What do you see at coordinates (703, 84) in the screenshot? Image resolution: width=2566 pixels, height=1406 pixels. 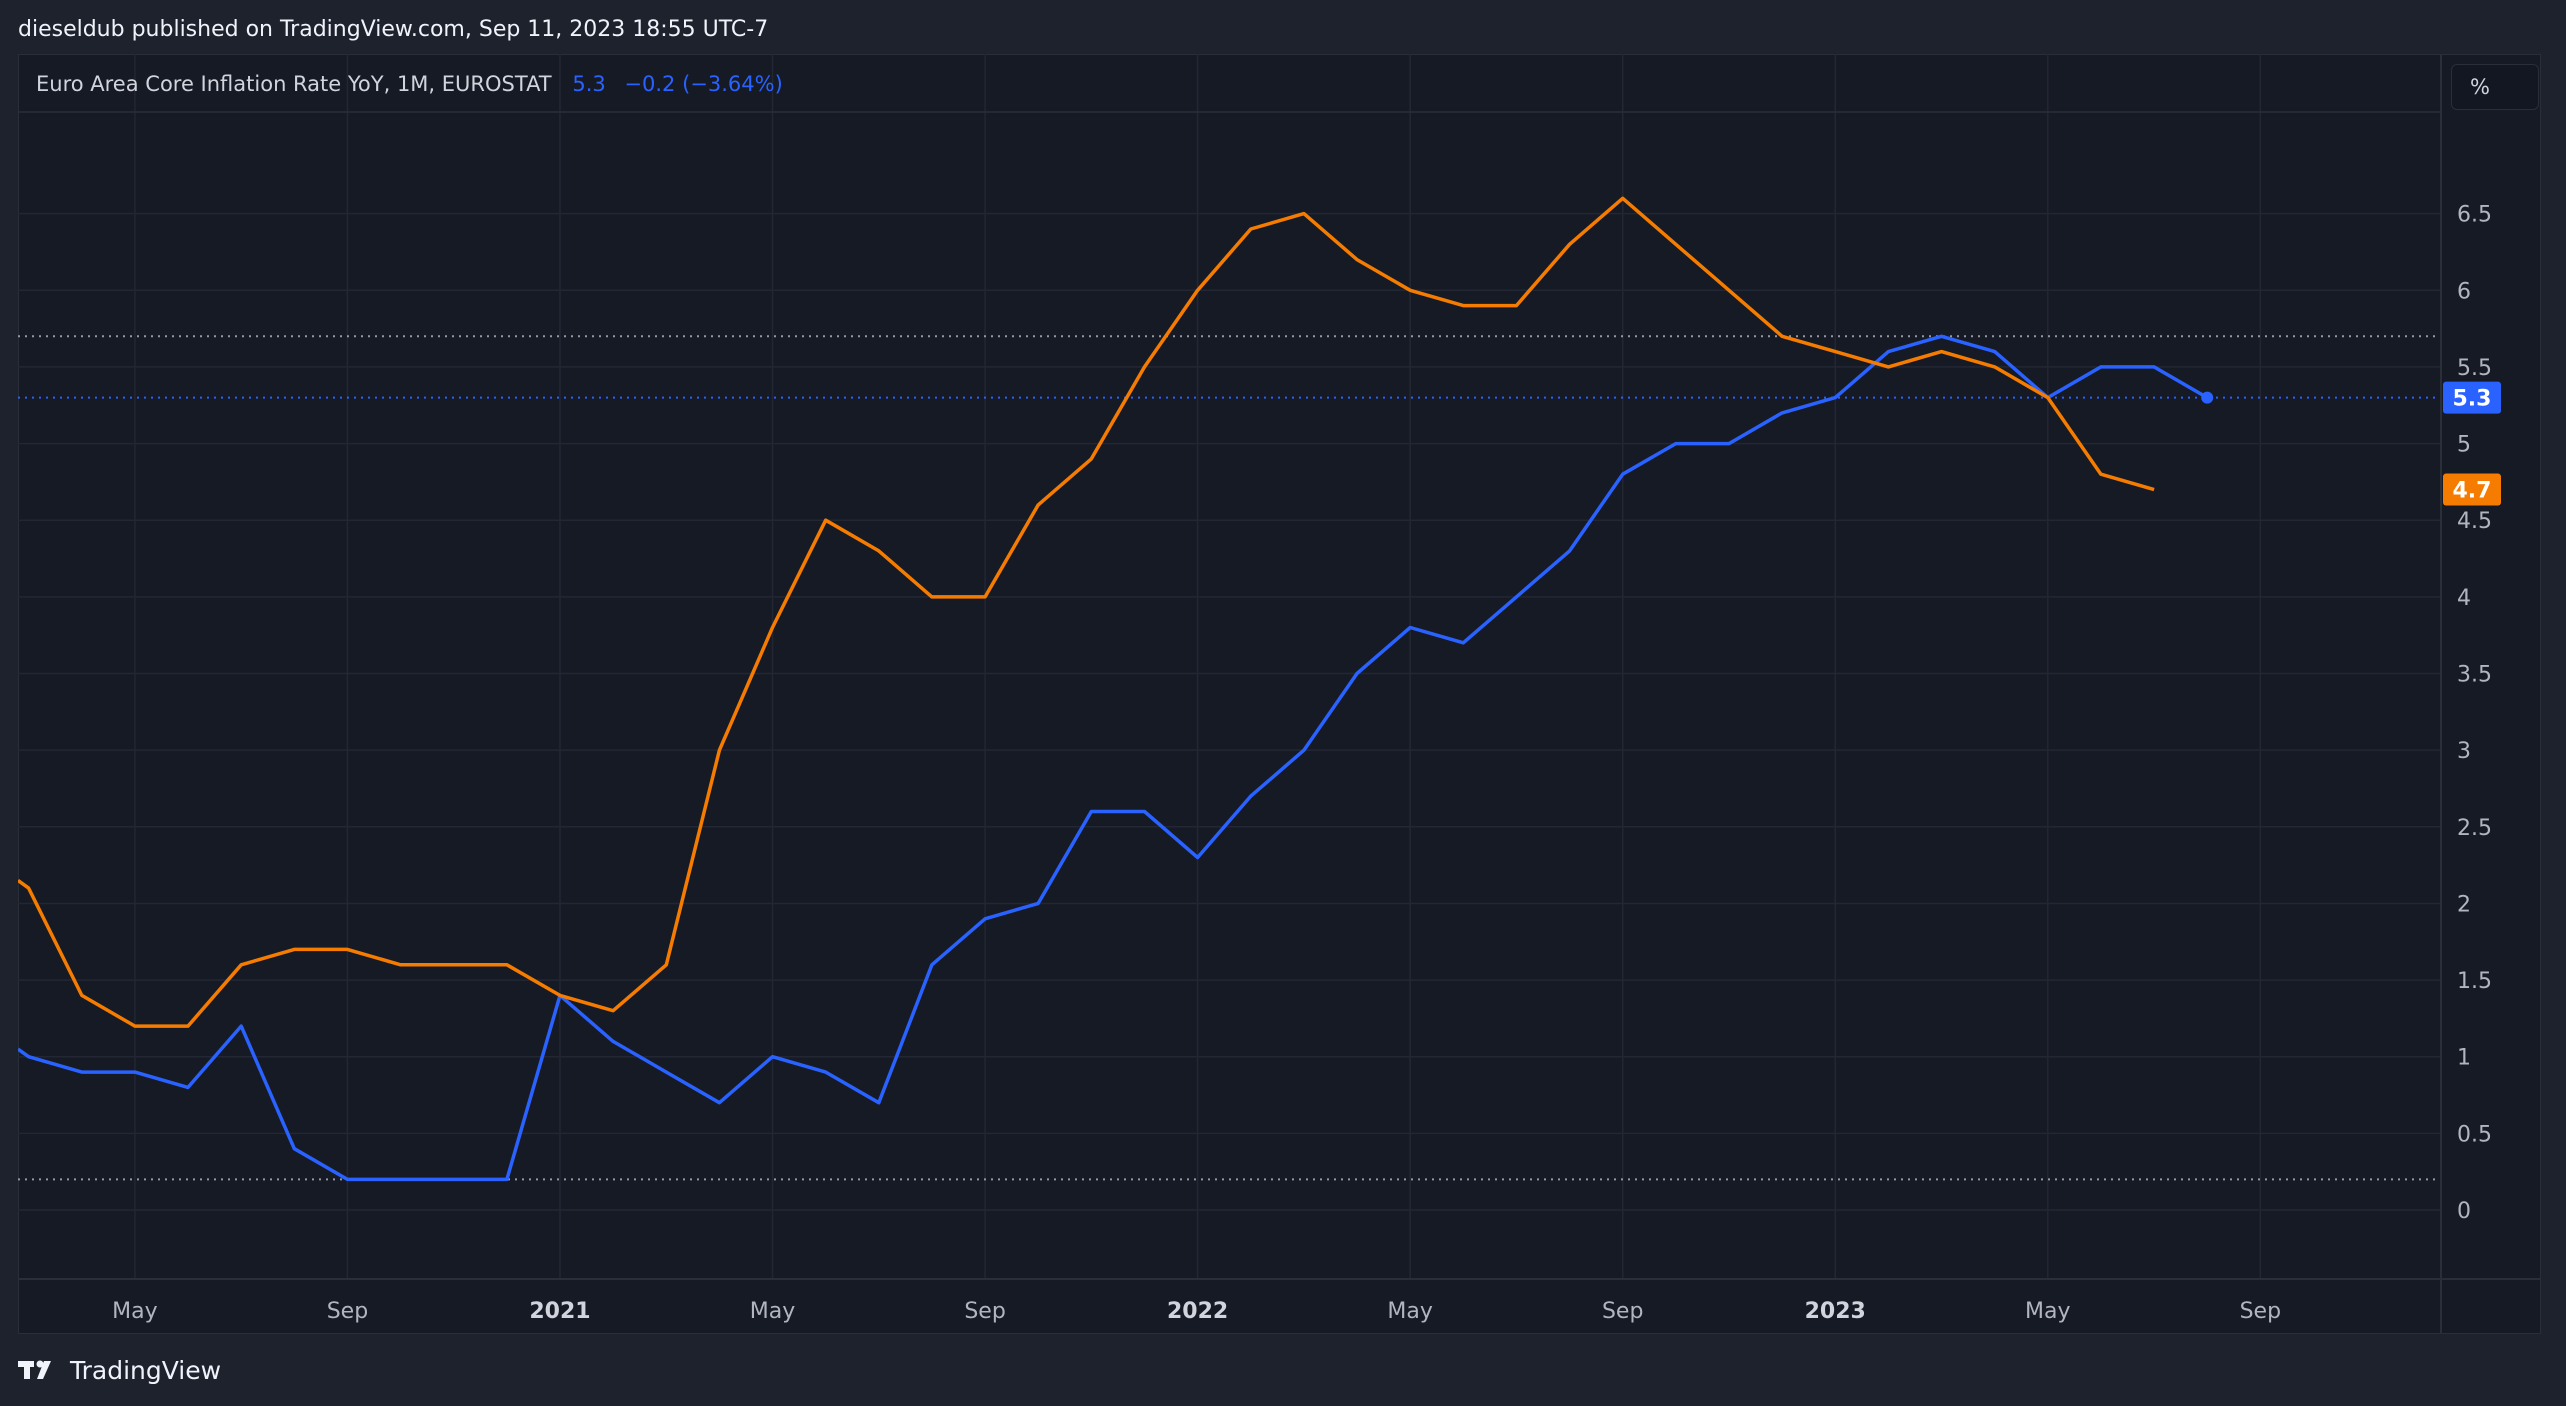 I see `legend-change: −0.2 (−3.64%)` at bounding box center [703, 84].